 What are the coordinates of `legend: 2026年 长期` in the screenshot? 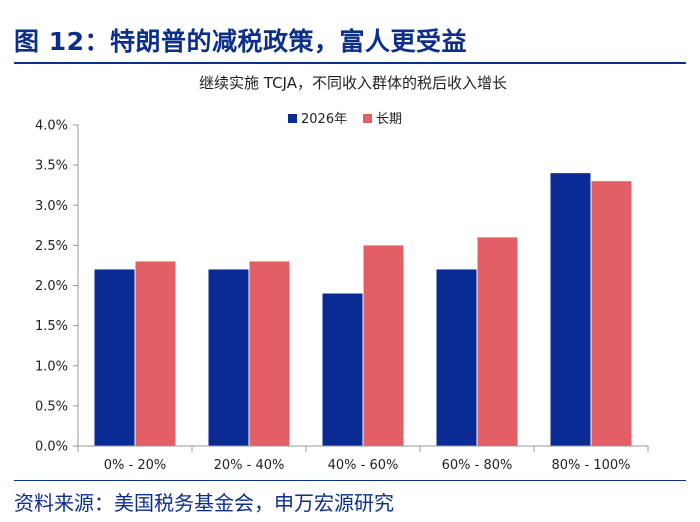 It's located at (345, 119).